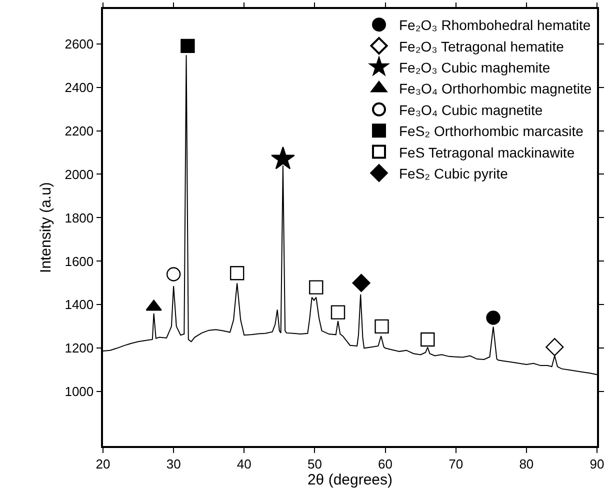 Image resolution: width=611 pixels, height=490 pixels. I want to click on y-tick-label: 2000, so click(79, 174).